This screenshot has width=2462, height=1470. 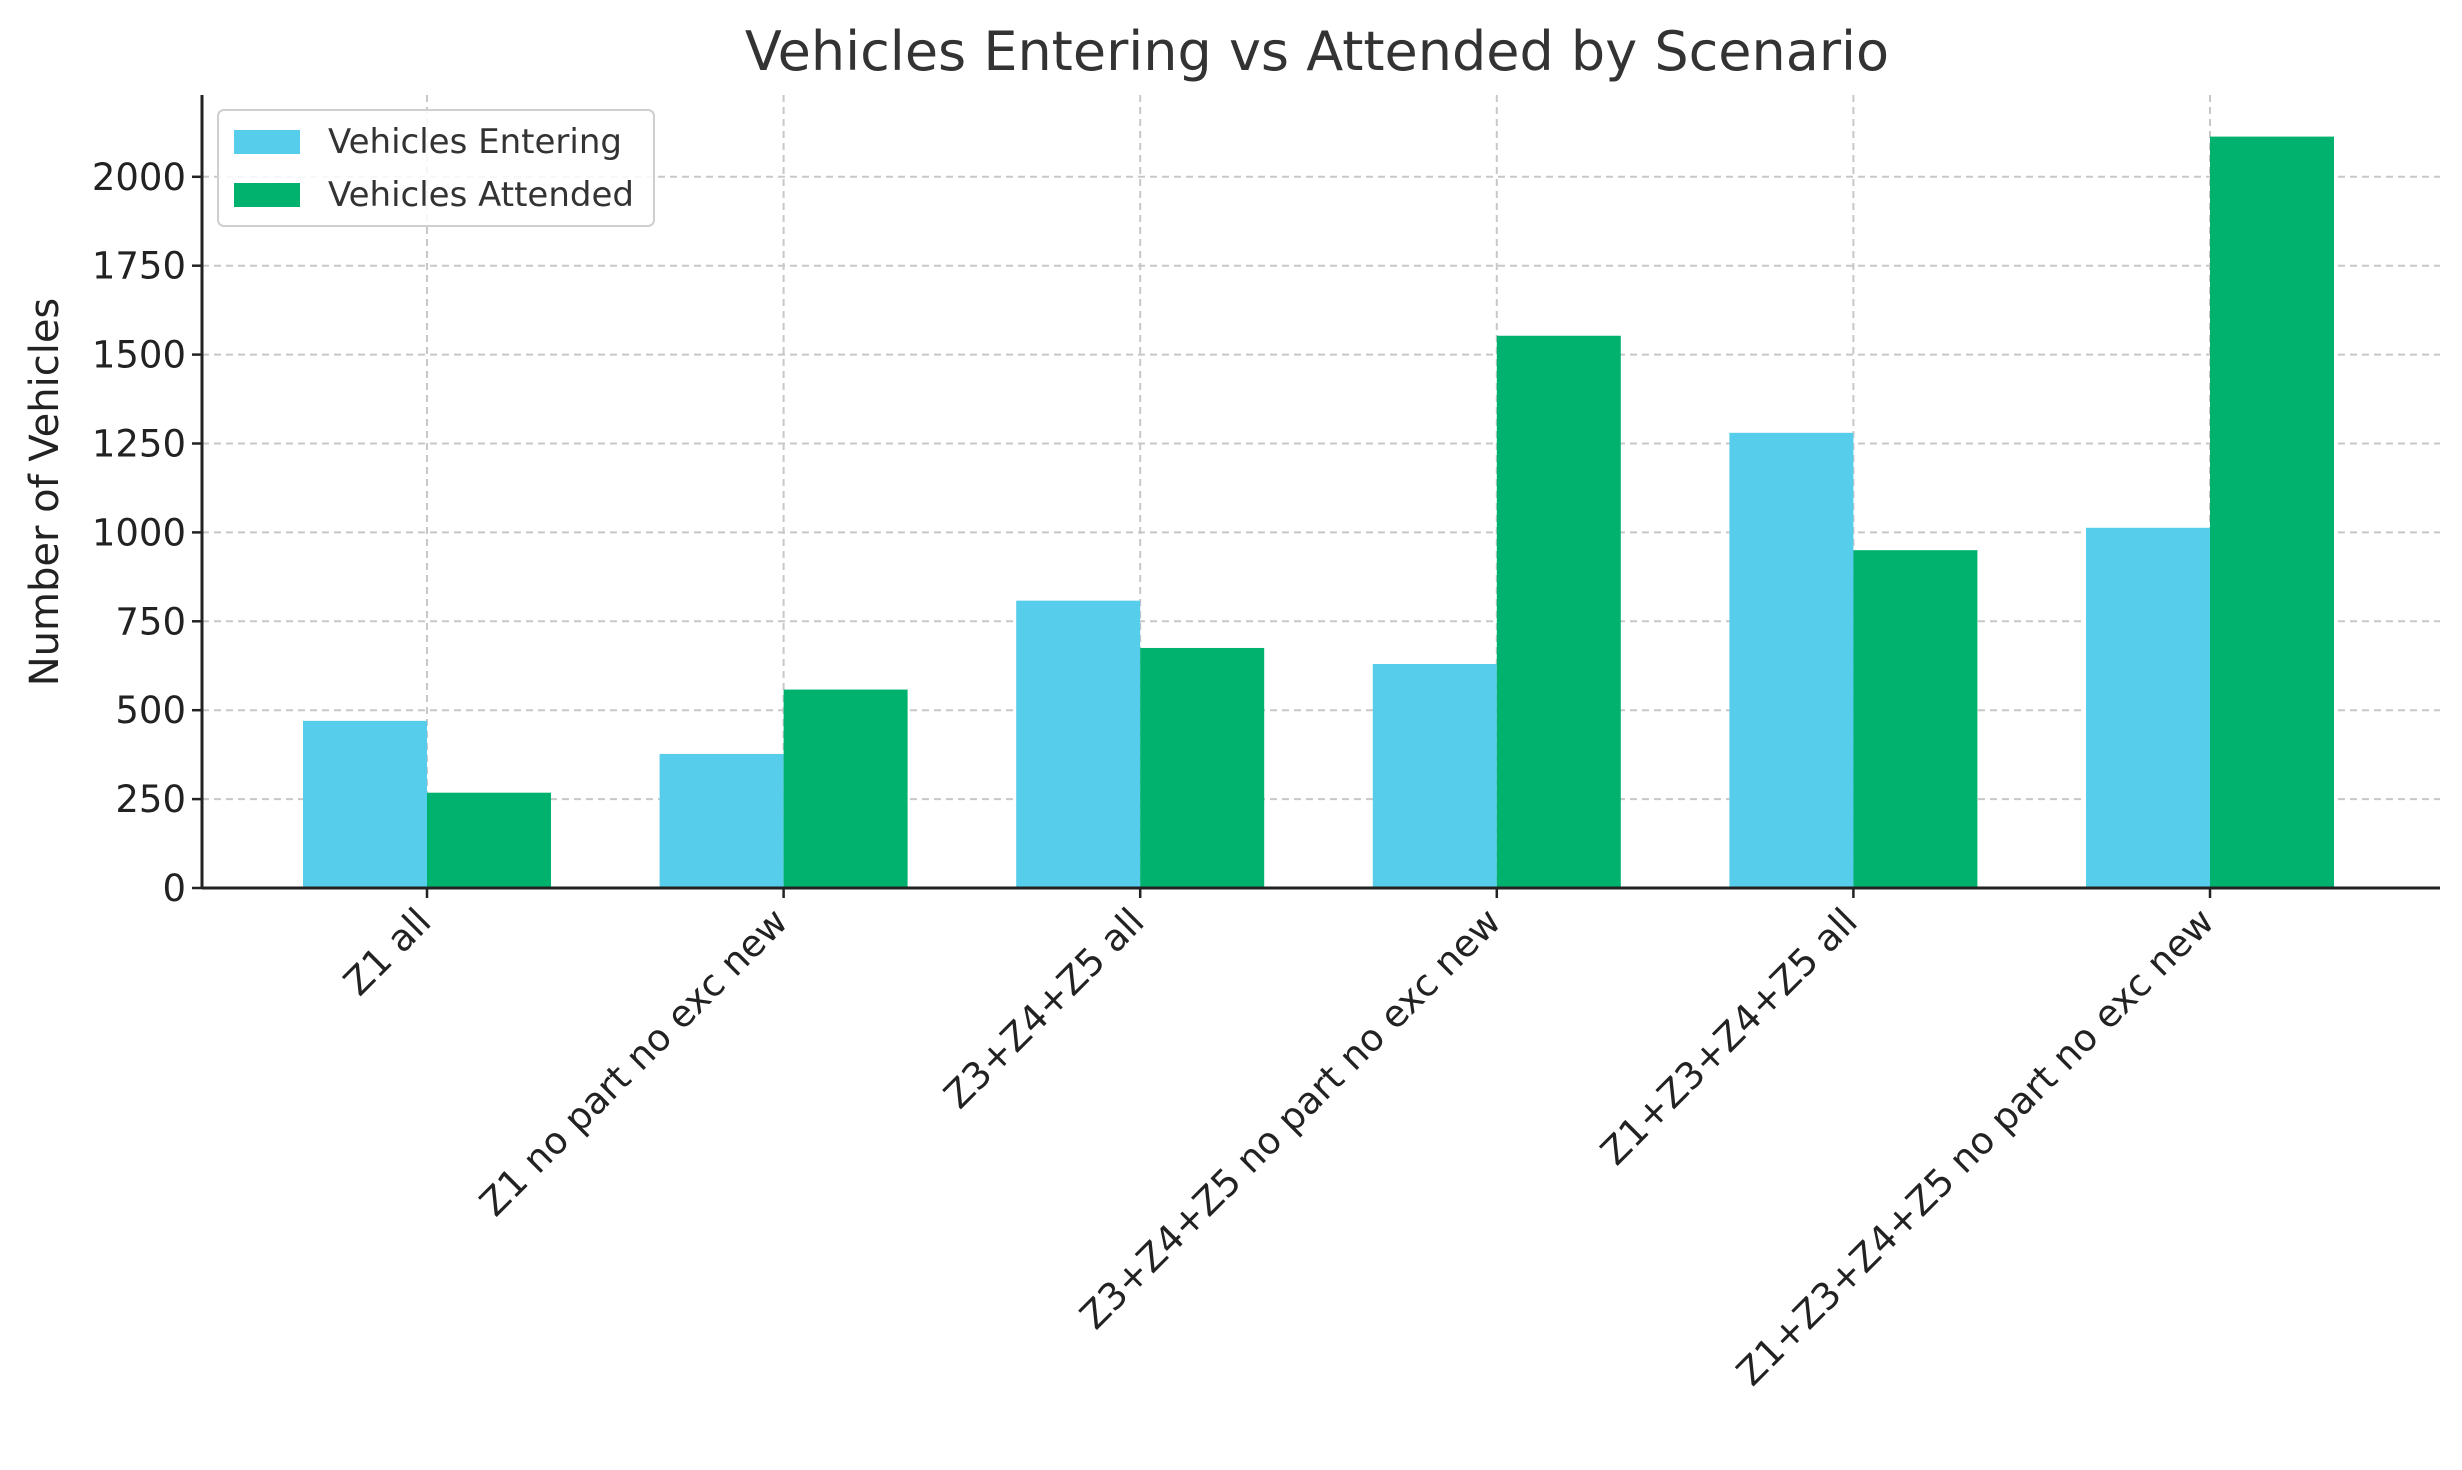 What do you see at coordinates (481, 195) in the screenshot?
I see `legend-label-attended: Vehicles Attended` at bounding box center [481, 195].